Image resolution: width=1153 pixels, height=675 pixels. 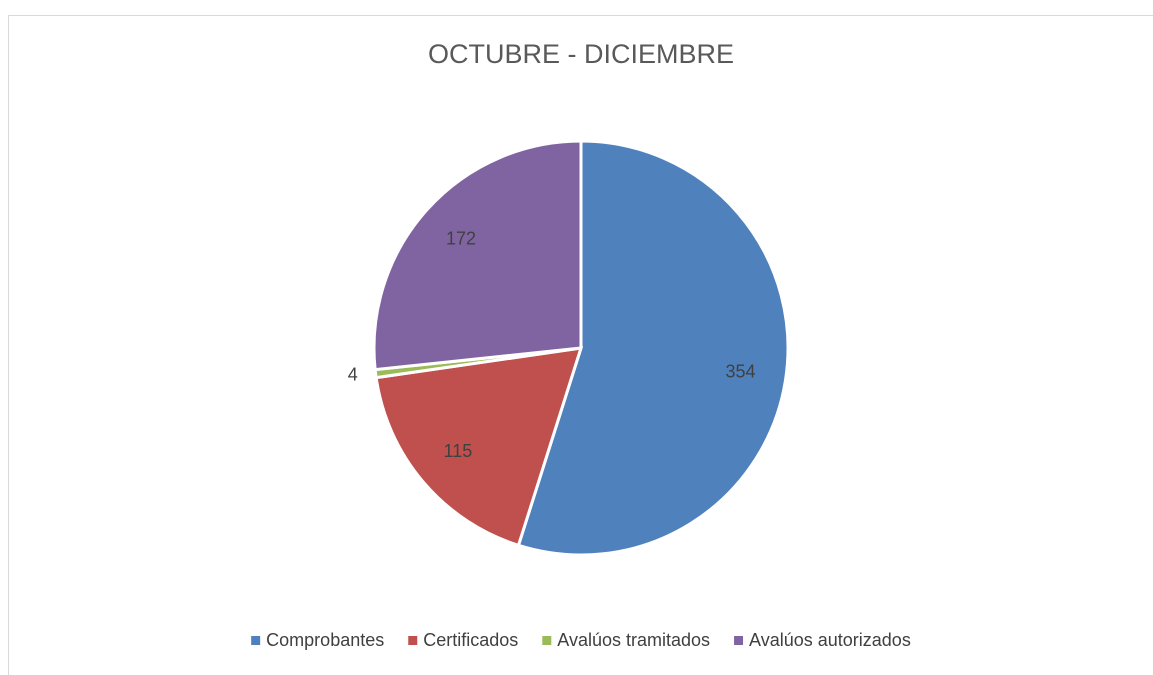 What do you see at coordinates (325, 640) in the screenshot?
I see `legend-label: Comprobantes` at bounding box center [325, 640].